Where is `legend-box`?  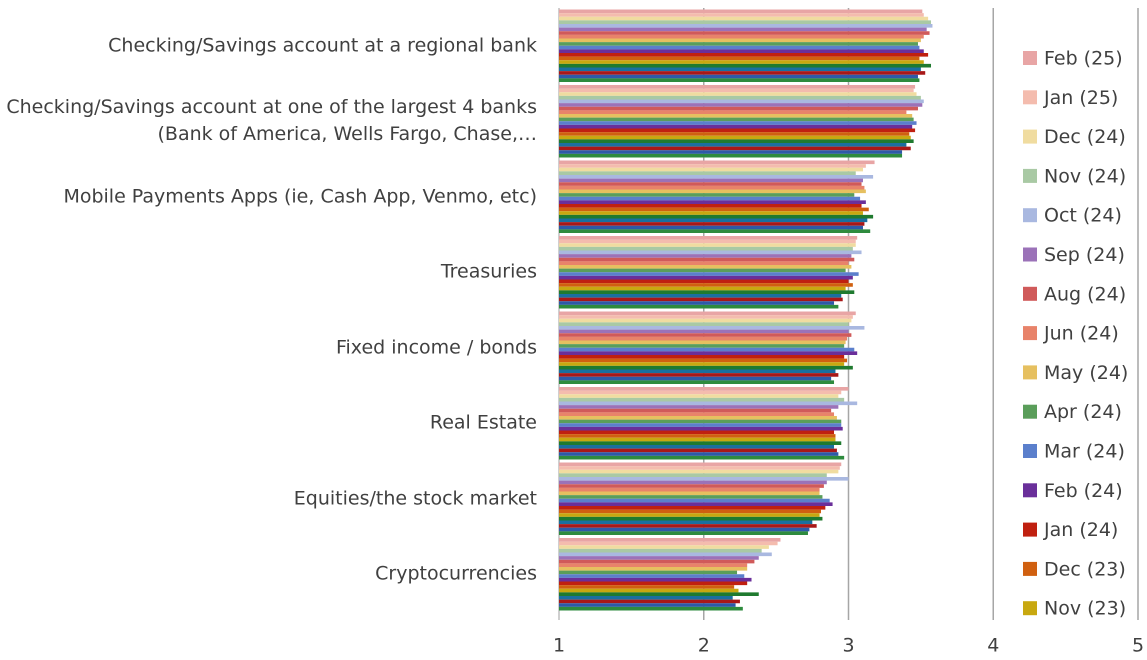 legend-box is located at coordinates (1066, 331).